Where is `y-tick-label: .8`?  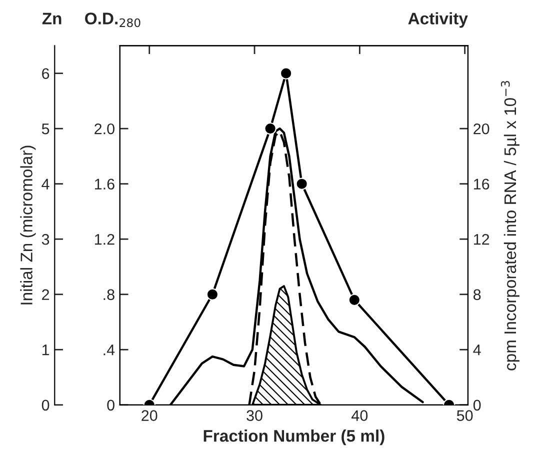 y-tick-label: .8 is located at coordinates (109, 294).